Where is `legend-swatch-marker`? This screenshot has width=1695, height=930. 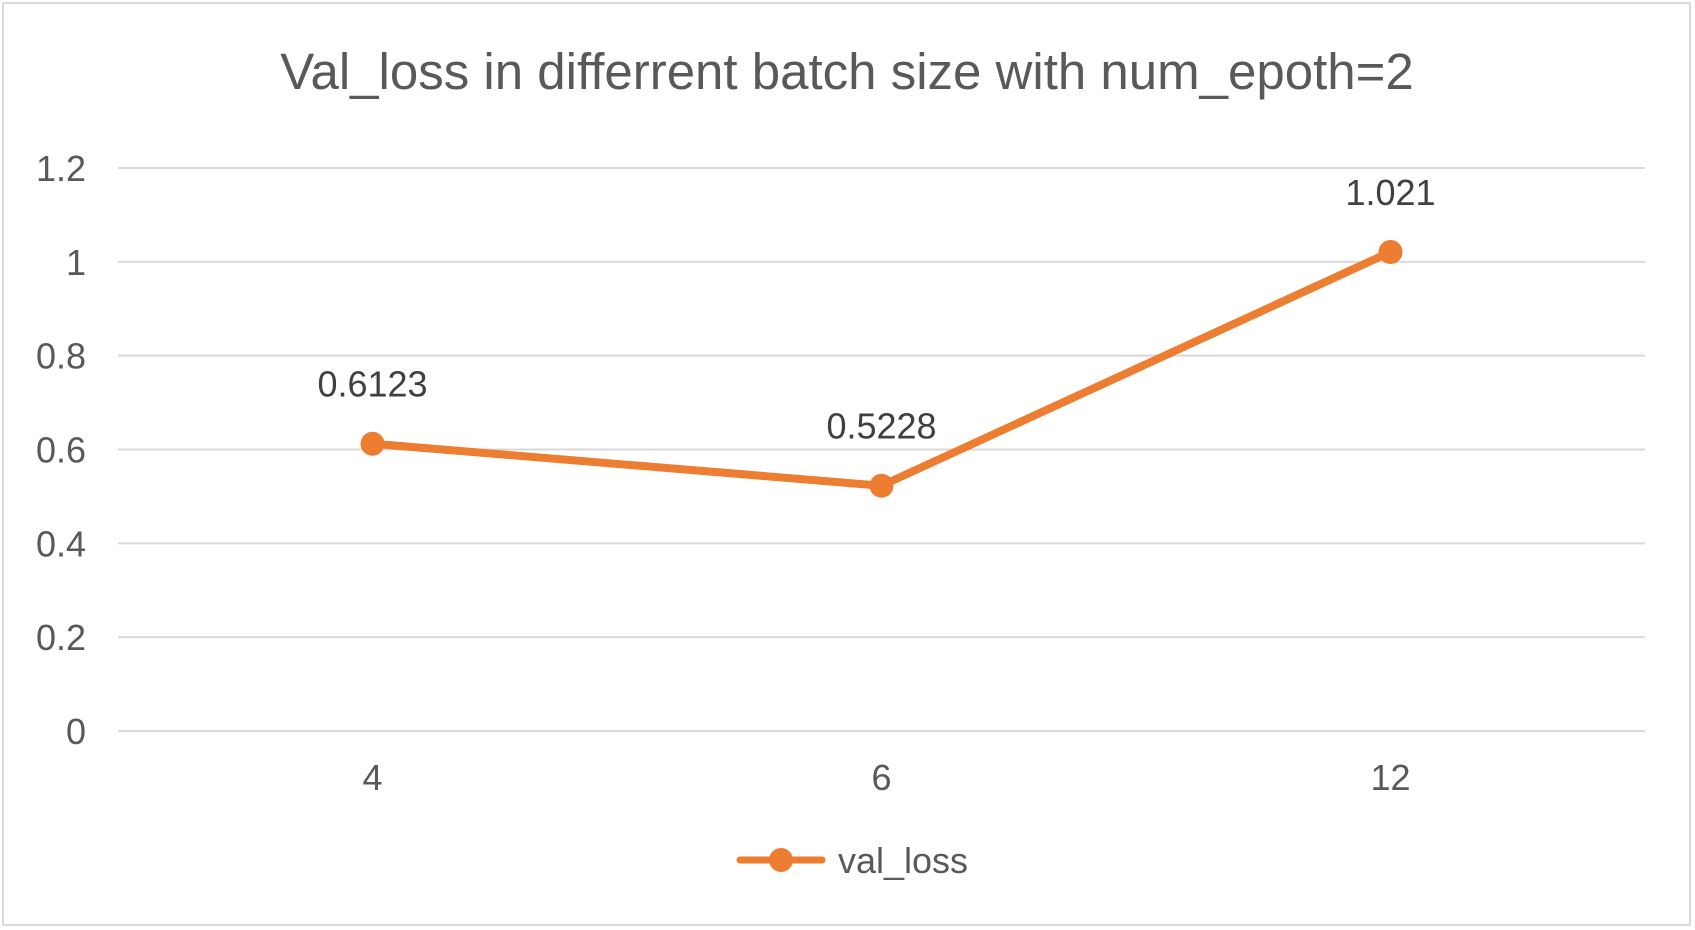 legend-swatch-marker is located at coordinates (781, 860).